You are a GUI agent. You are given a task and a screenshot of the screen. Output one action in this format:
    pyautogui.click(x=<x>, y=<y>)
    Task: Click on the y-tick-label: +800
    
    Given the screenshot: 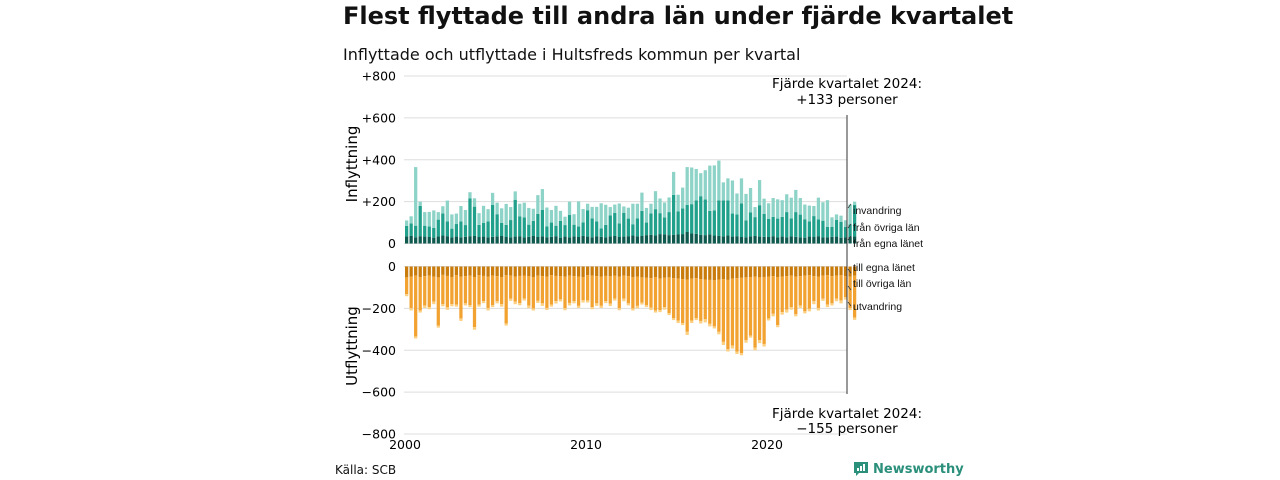 What is the action you would take?
    pyautogui.click(x=379, y=76)
    